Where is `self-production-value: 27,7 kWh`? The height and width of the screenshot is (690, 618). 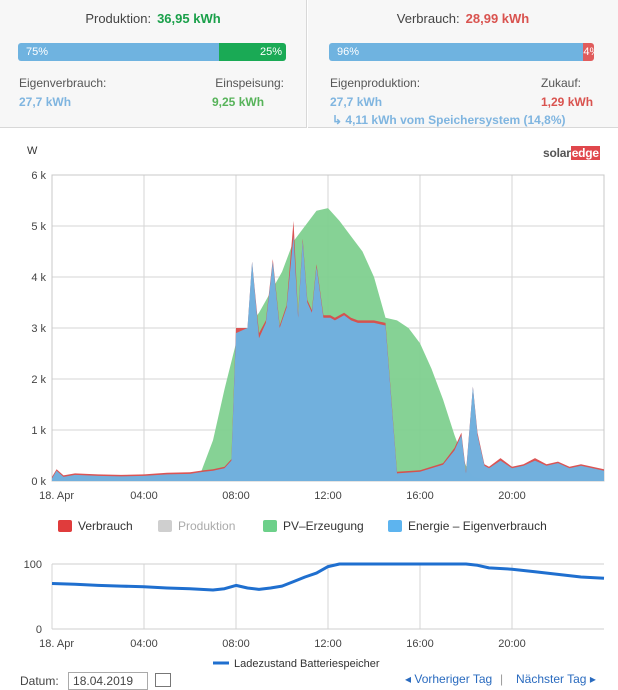 self-production-value: 27,7 kWh is located at coordinates (356, 102).